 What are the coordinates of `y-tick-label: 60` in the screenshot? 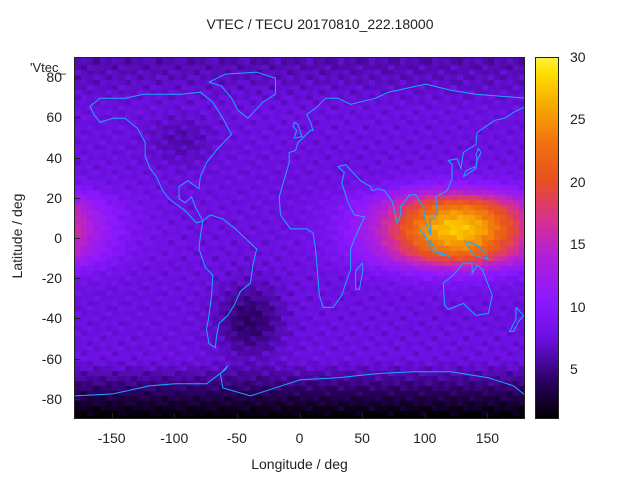 It's located at (54, 117).